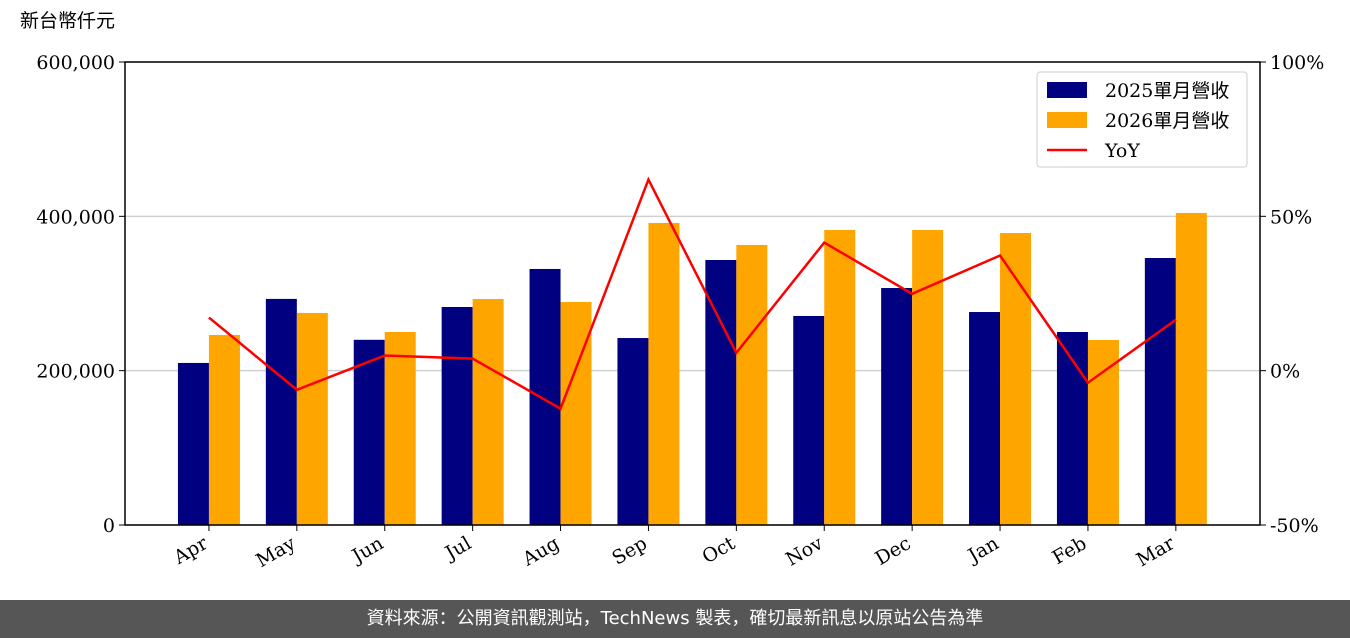 The height and width of the screenshot is (638, 1350). I want to click on x-tick-label: Jul, so click(457, 548).